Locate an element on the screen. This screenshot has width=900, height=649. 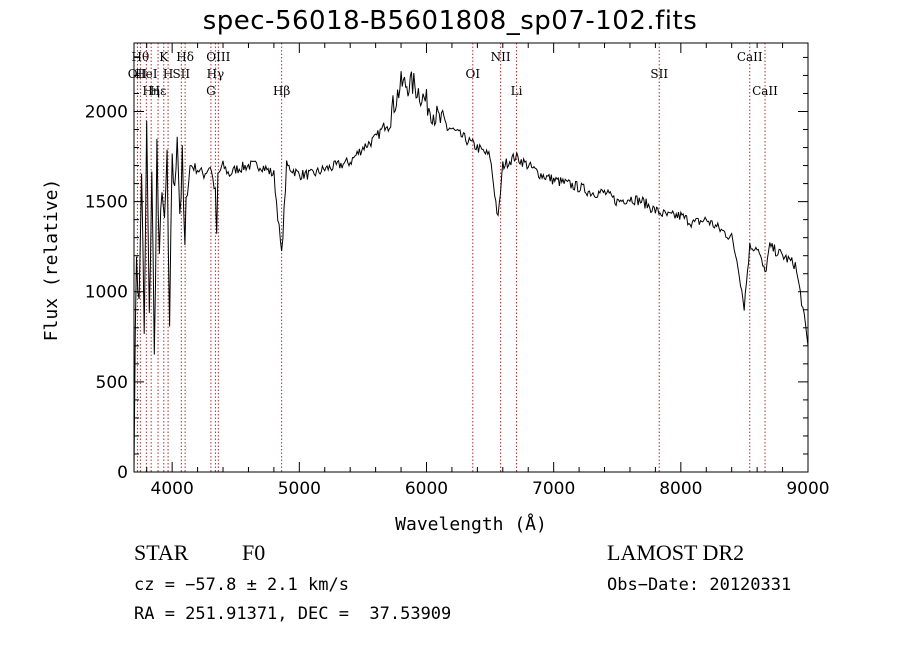
line-label-hγ: Hγ is located at coordinates (216, 74).